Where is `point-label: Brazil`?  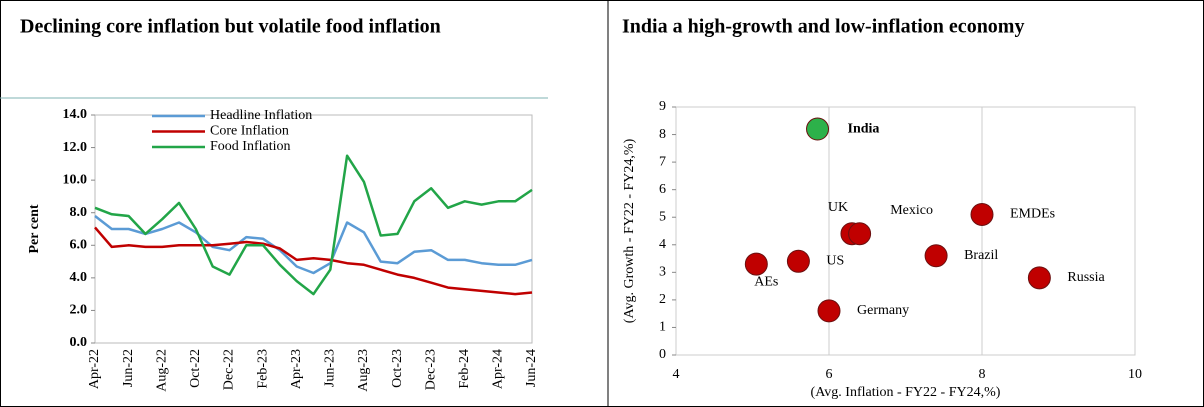
point-label: Brazil is located at coordinates (981, 255).